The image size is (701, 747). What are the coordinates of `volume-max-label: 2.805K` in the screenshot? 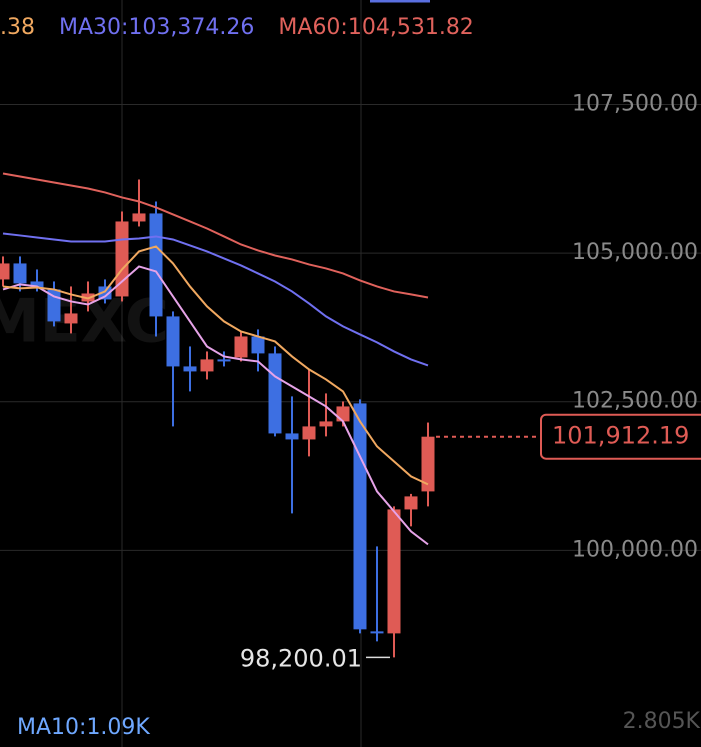 It's located at (662, 721).